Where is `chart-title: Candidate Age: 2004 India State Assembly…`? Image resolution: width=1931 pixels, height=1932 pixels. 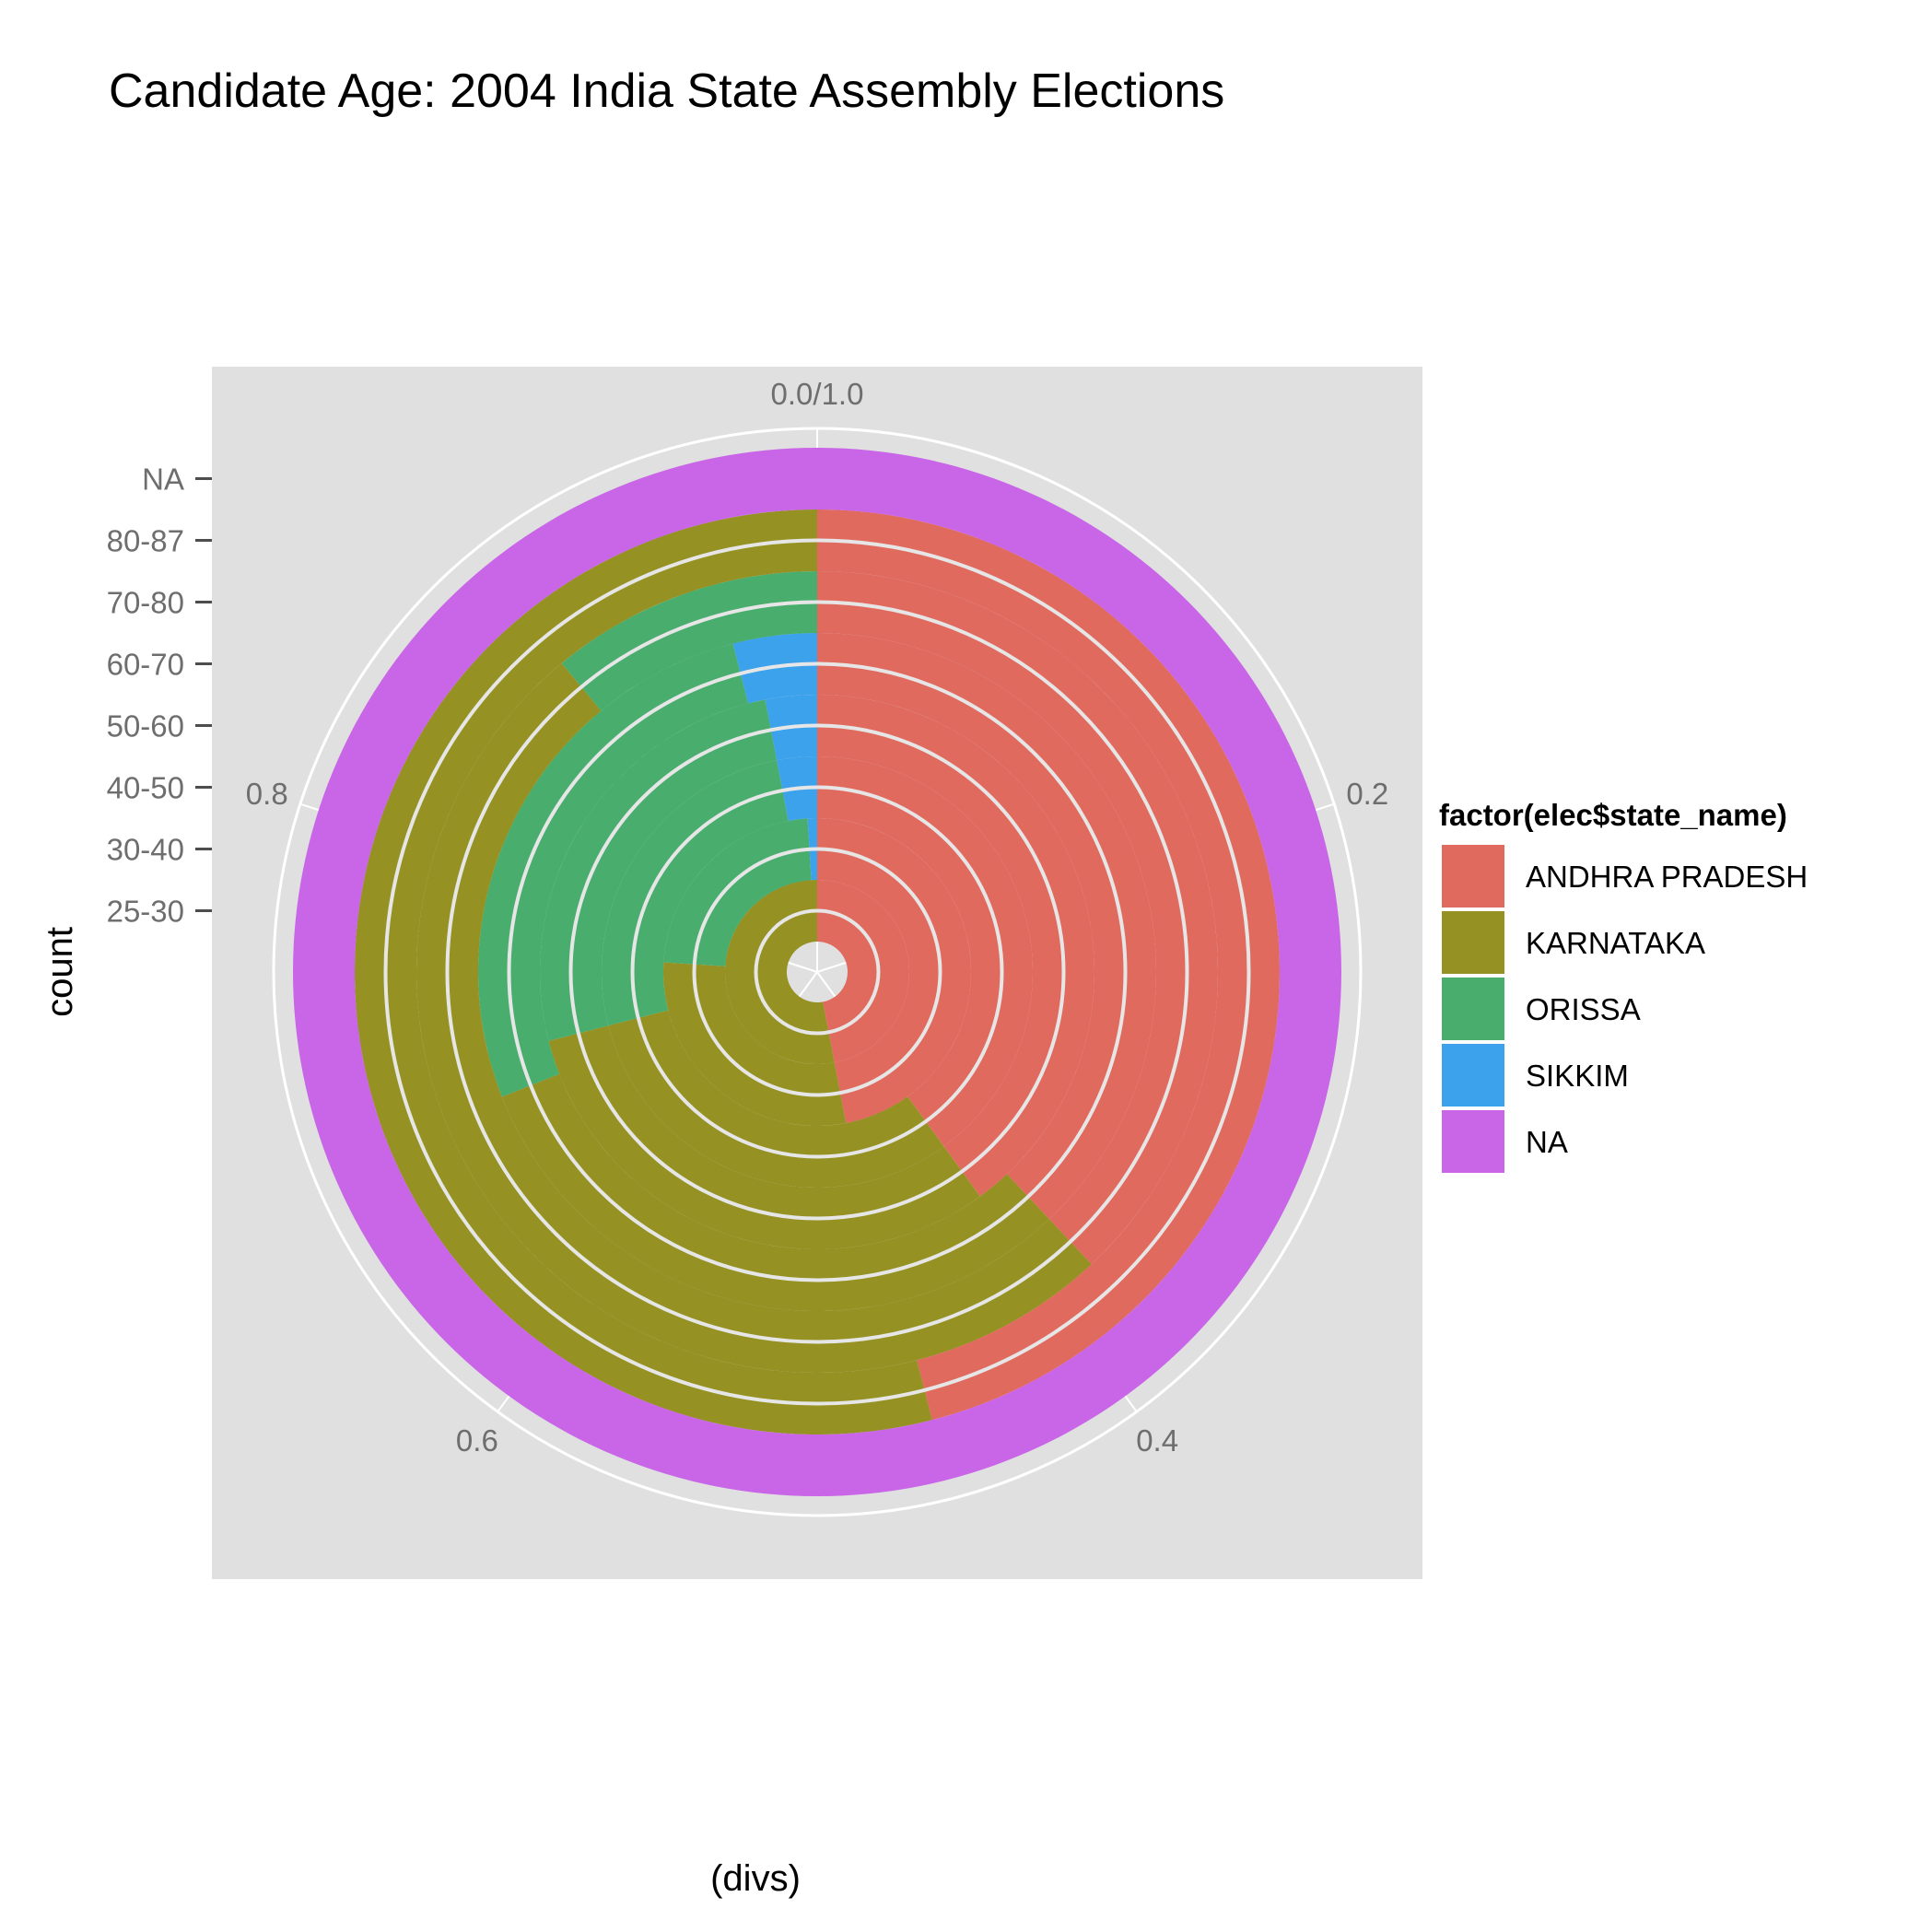
chart-title: Candidate Age: 2004 India State Assembly… is located at coordinates (666, 91).